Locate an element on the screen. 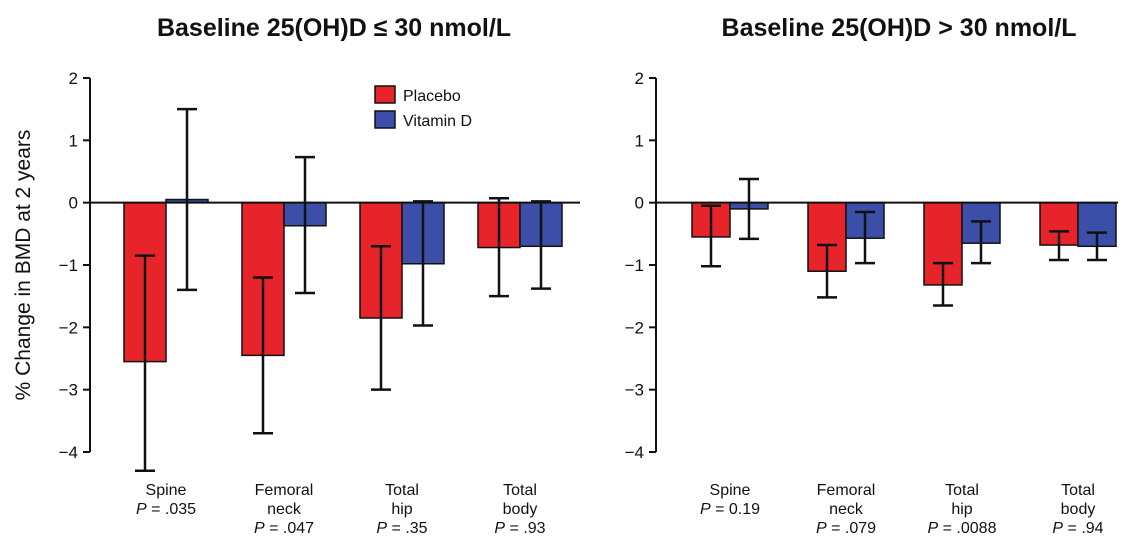  chart-right-category-label: Femoral is located at coordinates (846, 490).